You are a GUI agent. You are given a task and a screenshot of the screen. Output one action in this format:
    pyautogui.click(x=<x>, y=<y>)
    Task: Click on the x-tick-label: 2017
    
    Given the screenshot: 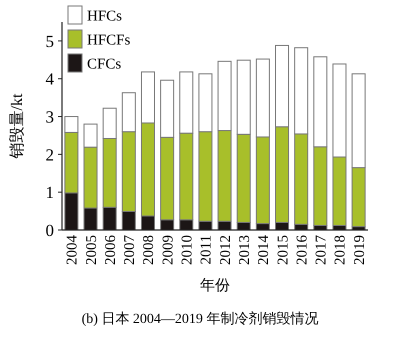 What is the action you would take?
    pyautogui.click(x=322, y=249)
    